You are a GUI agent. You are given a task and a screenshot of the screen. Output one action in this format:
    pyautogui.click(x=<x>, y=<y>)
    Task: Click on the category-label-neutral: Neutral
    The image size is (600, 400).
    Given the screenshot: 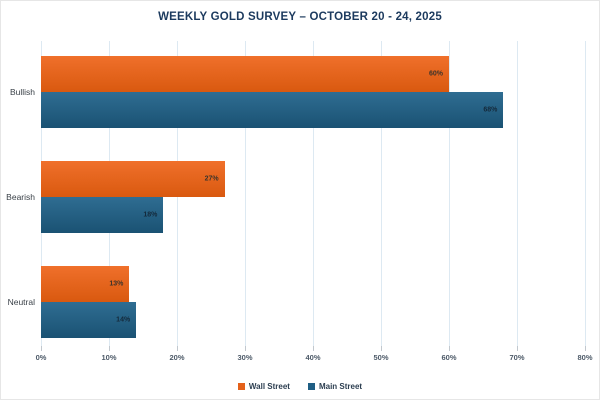 What is the action you would take?
    pyautogui.click(x=21, y=302)
    